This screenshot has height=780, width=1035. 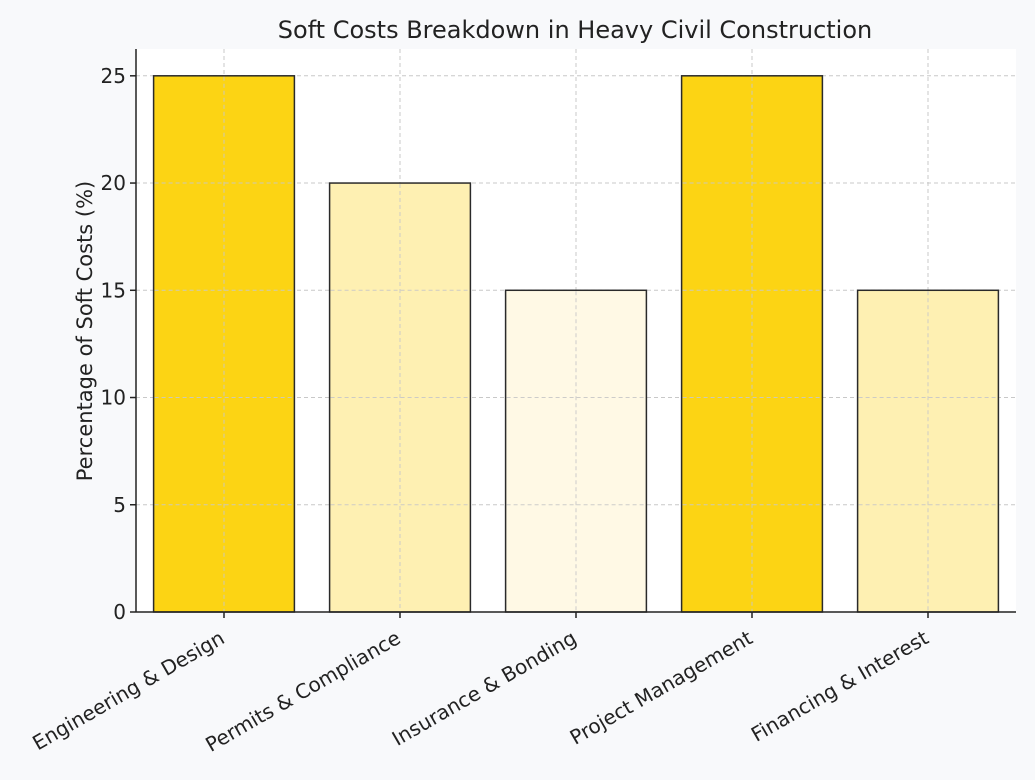 I want to click on y-tick-label: 25, so click(x=113, y=76).